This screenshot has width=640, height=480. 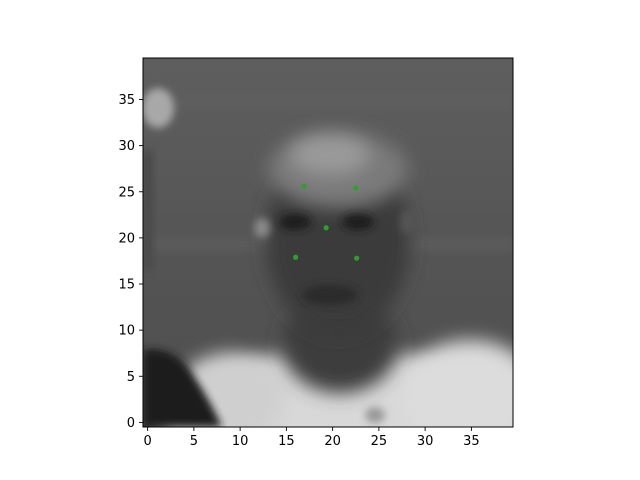 What do you see at coordinates (194, 441) in the screenshot?
I see `x-tick-label: 5` at bounding box center [194, 441].